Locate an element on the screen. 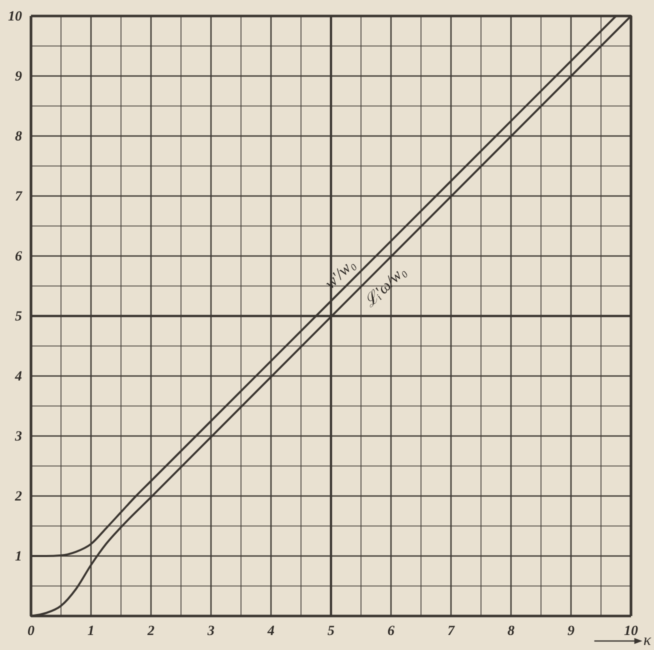 The width and height of the screenshot is (654, 650). x-tick-label: 9 is located at coordinates (571, 631).